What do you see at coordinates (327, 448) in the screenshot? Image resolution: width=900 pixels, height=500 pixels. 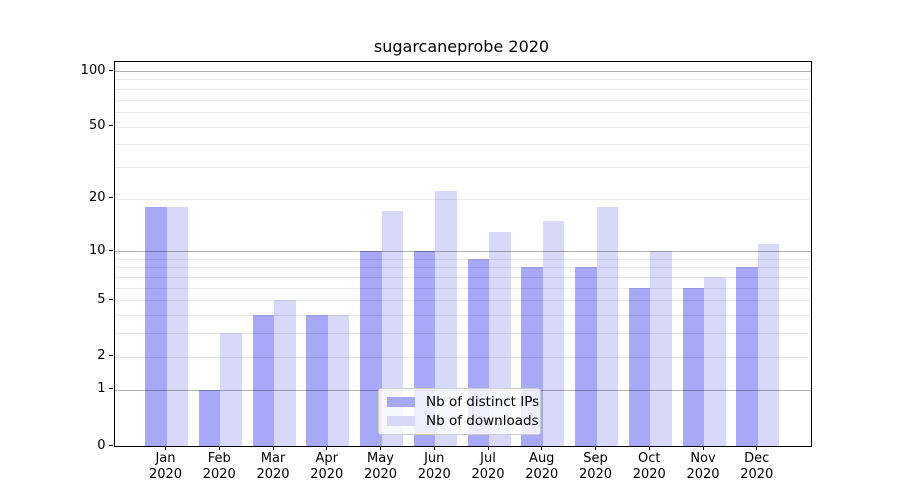 I see `x-tick-mark-apr` at bounding box center [327, 448].